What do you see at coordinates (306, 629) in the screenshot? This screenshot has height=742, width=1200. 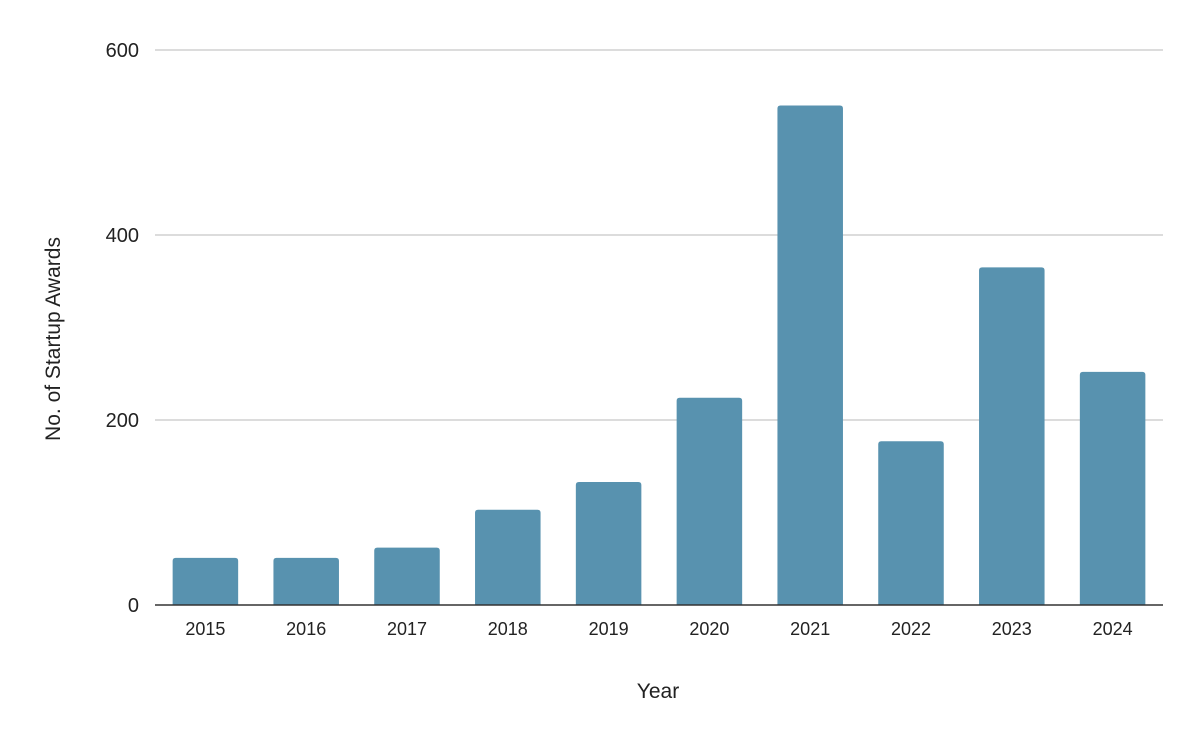 I see `x-tick-label: 2016` at bounding box center [306, 629].